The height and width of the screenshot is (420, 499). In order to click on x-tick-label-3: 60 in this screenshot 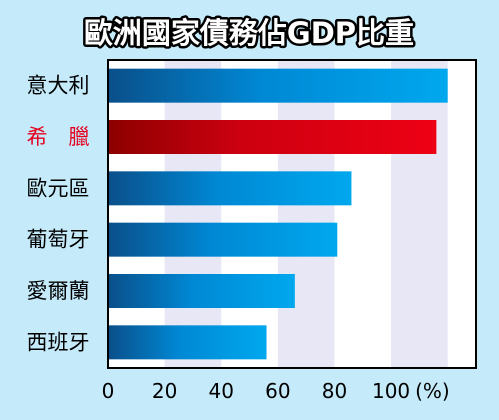, I will do `click(277, 391)`.